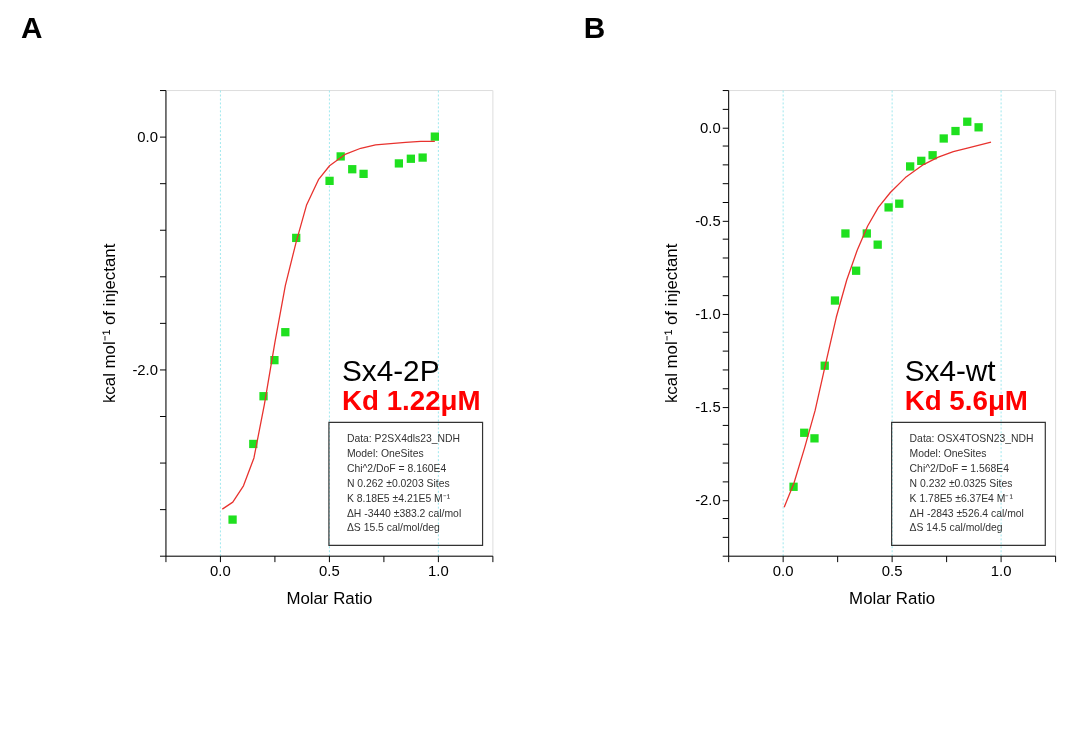 This screenshot has width=1066, height=736. I want to click on y-tick-label: -1.0, so click(708, 314).